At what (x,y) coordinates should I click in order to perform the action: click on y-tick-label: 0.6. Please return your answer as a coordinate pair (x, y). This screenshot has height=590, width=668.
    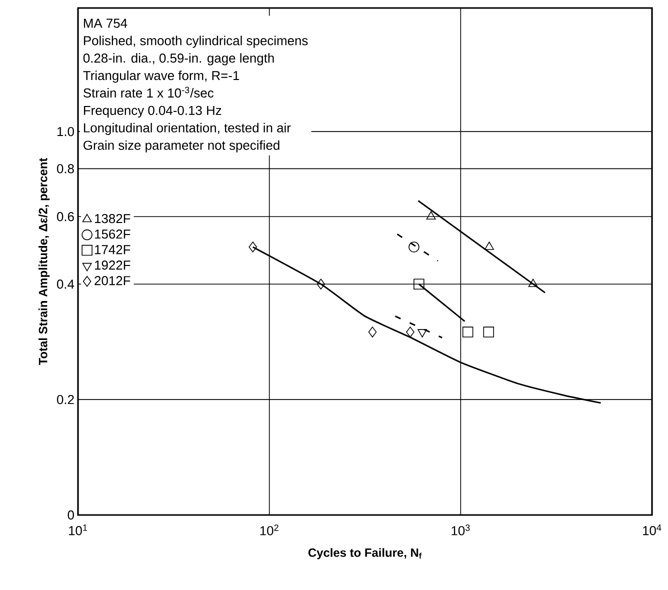
    Looking at the image, I should click on (65, 217).